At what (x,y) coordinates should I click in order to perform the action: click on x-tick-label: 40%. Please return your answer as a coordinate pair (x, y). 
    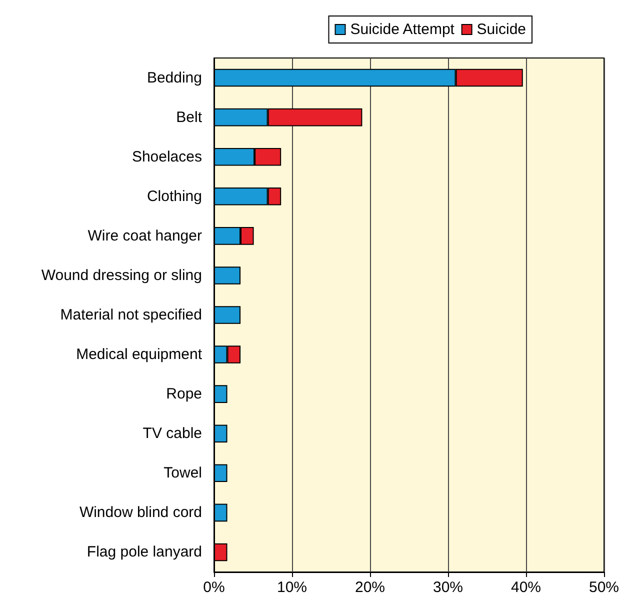
    Looking at the image, I should click on (526, 587).